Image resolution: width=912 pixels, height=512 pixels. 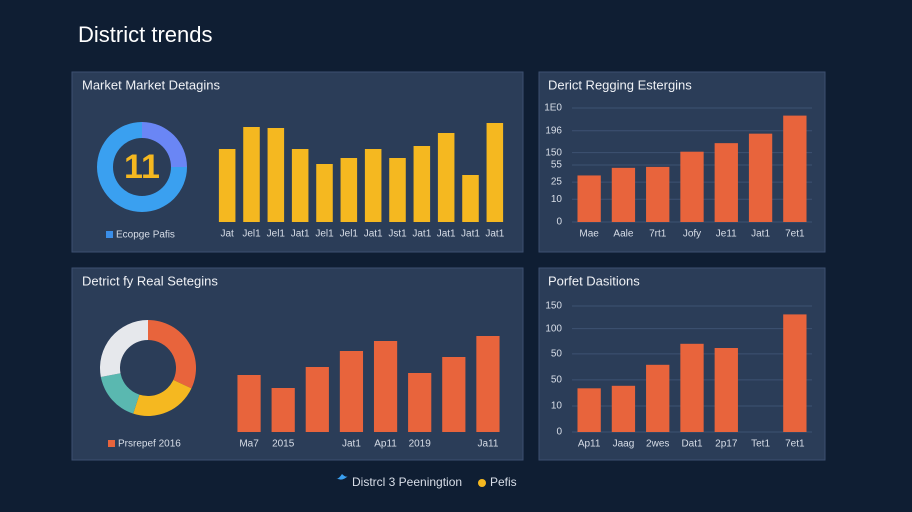 I want to click on y-tick-label: 55, so click(x=557, y=165).